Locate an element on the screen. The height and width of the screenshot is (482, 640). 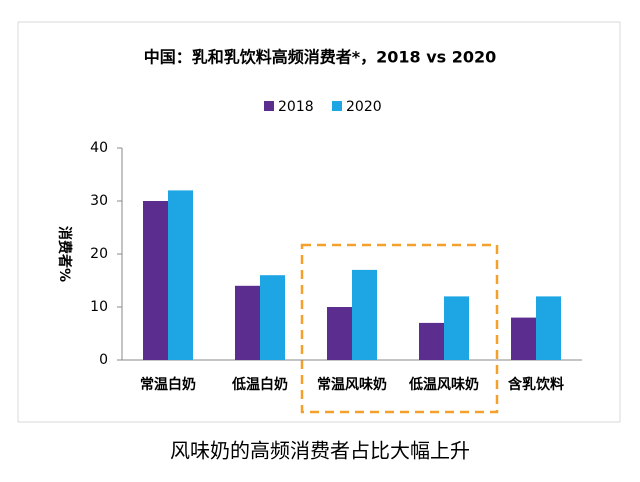
x-tick-label: 常温风味奶 is located at coordinates (352, 384).